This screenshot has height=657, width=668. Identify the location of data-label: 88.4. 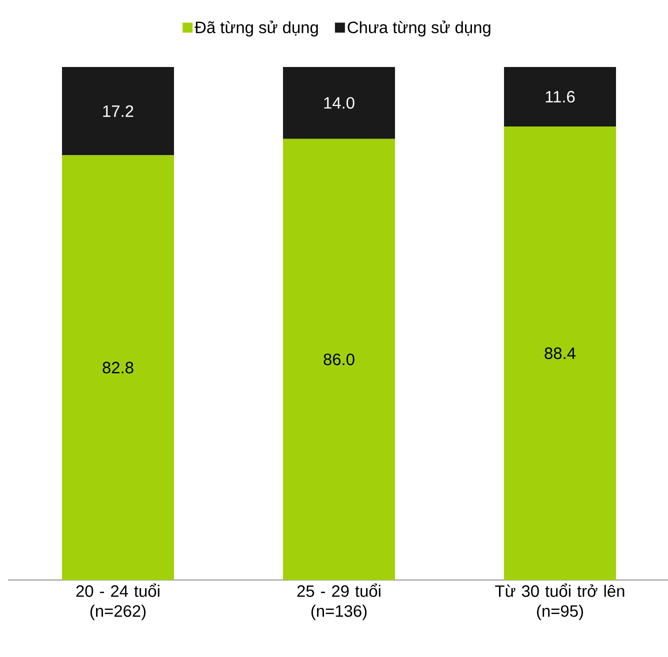
(560, 353).